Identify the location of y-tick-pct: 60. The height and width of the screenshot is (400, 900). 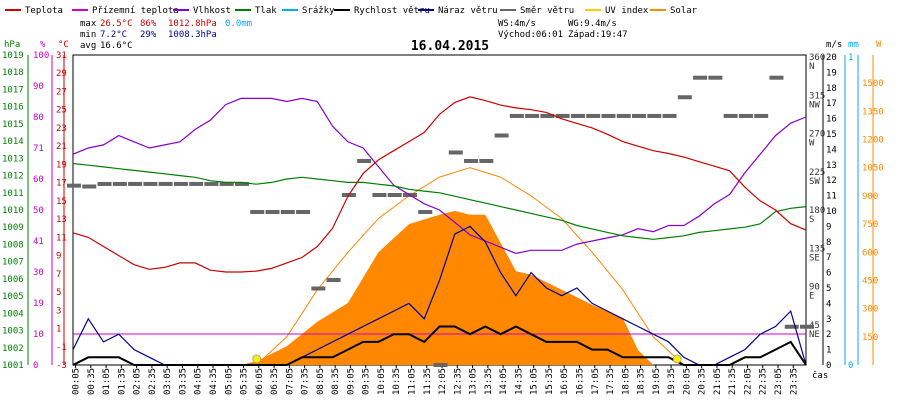
(38, 180).